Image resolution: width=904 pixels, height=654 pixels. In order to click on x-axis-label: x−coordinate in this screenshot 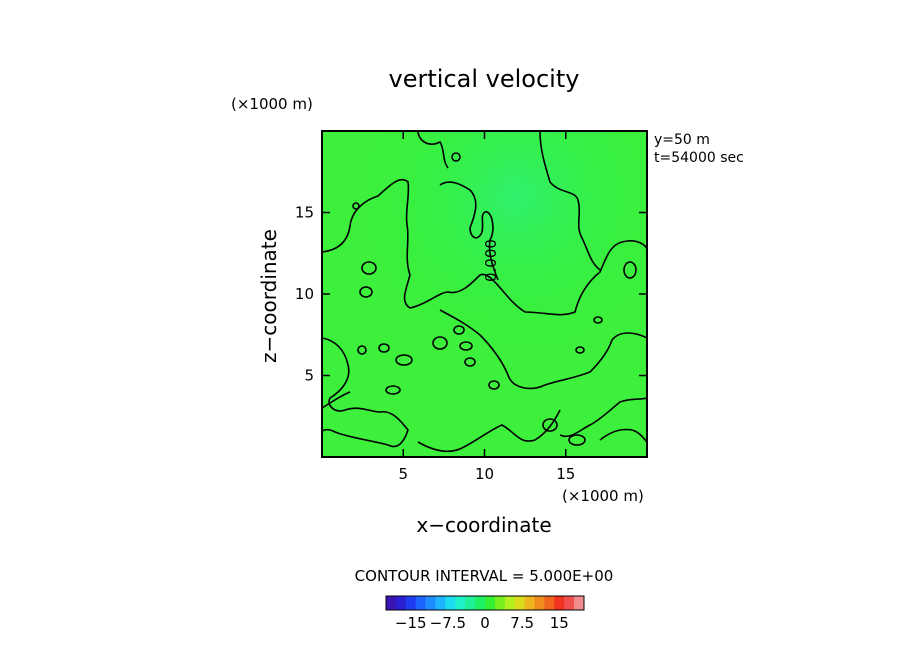, I will do `click(483, 525)`.